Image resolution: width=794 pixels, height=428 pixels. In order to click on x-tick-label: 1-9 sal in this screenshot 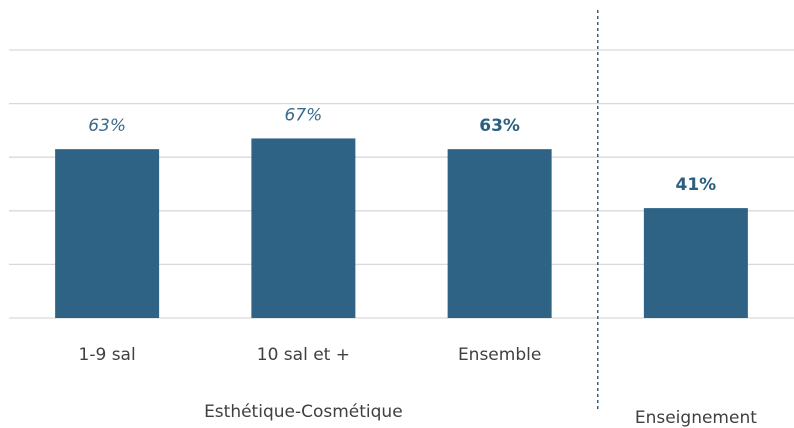, I will do `click(107, 355)`.